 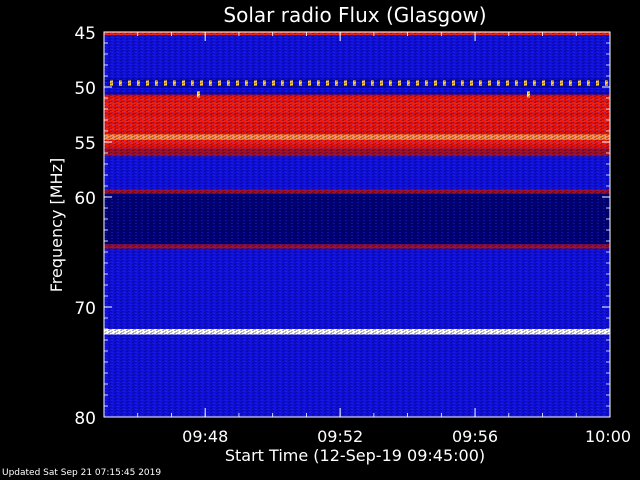 What do you see at coordinates (205, 436) in the screenshot?
I see `x-tick-label: 09:48` at bounding box center [205, 436].